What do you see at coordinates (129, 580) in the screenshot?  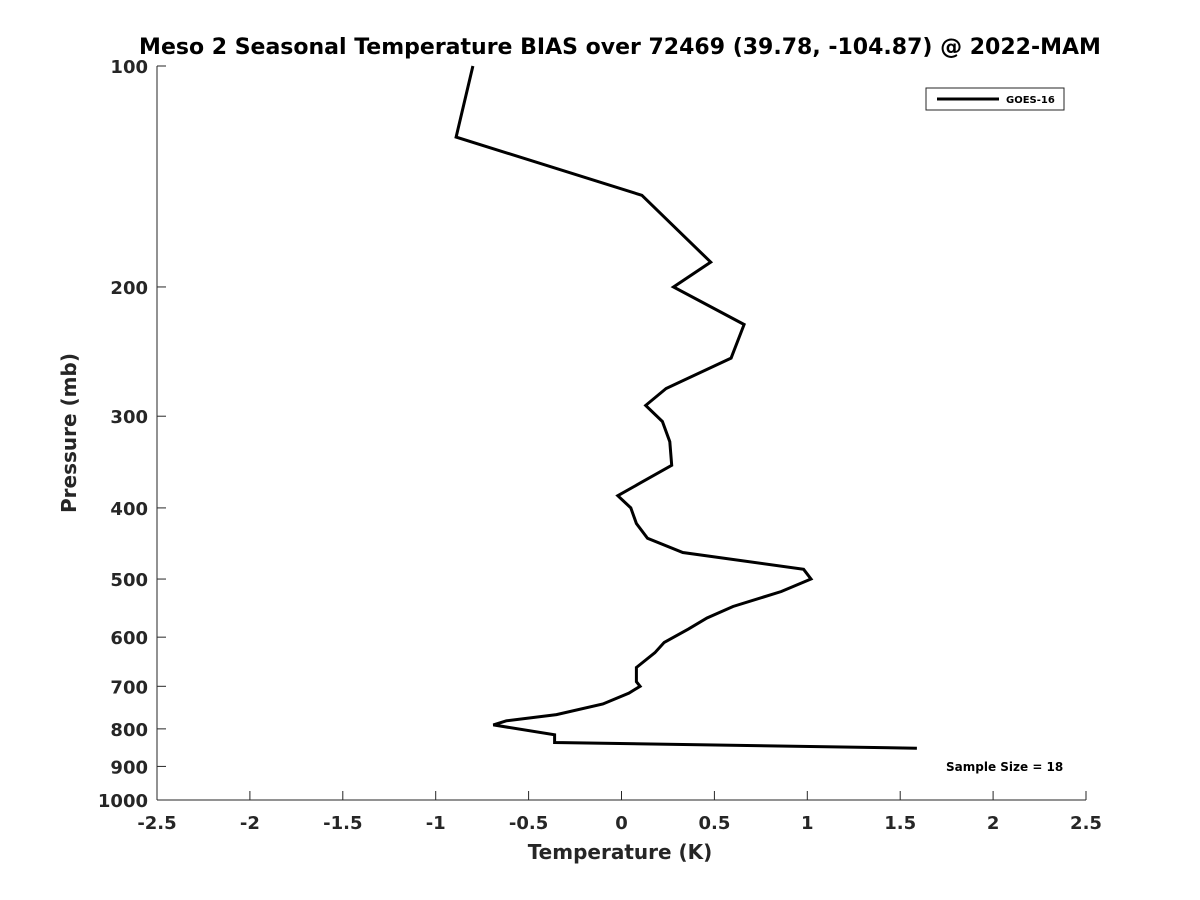 I see `y-tick-label: 500` at bounding box center [129, 580].